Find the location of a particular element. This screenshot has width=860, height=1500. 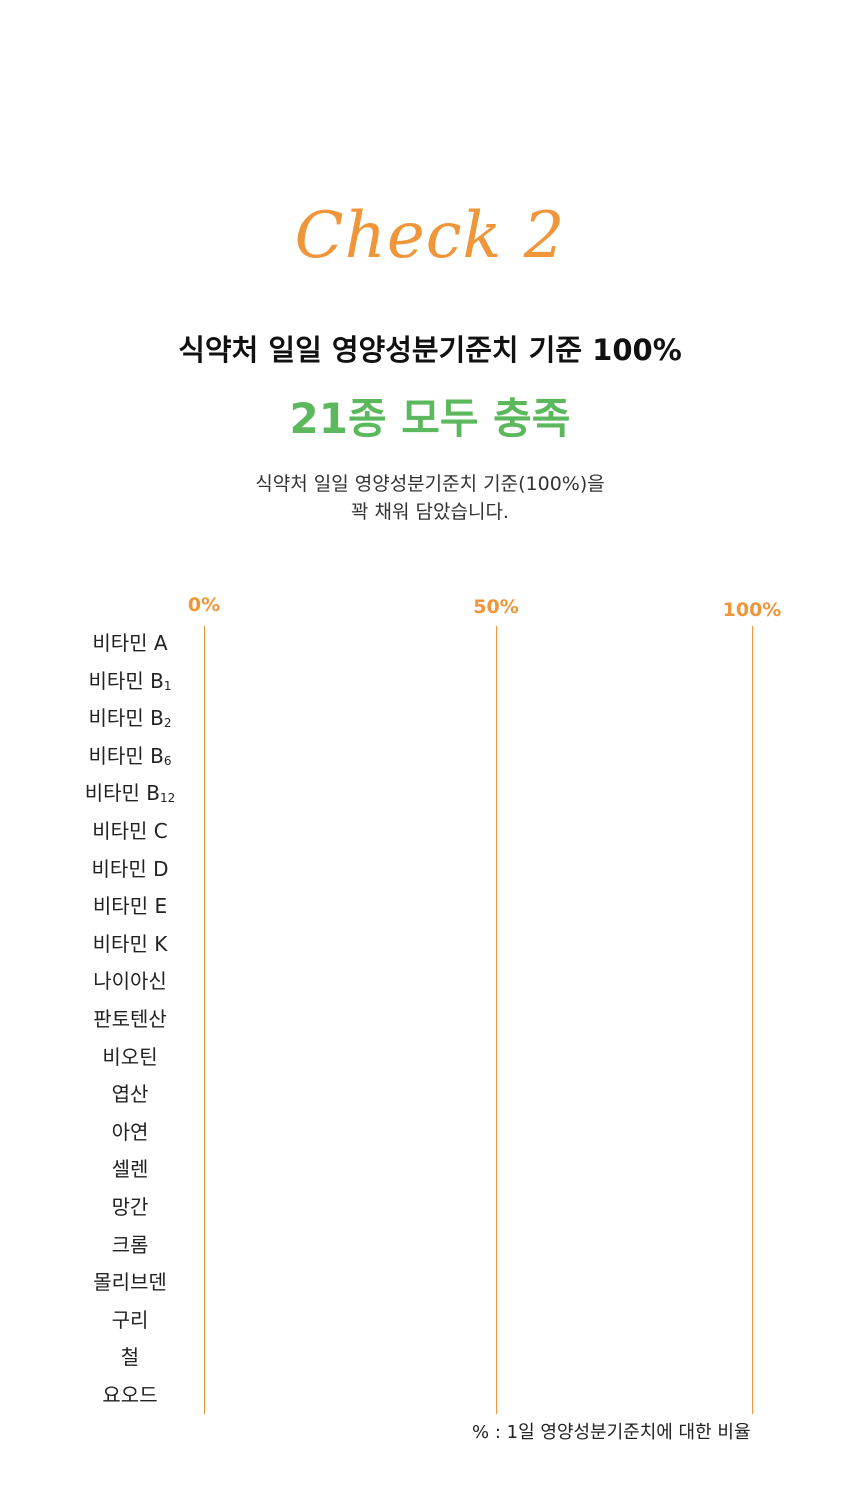

headline: 식약처 일일 영양성분기준치 기준 100% is located at coordinates (430, 350).